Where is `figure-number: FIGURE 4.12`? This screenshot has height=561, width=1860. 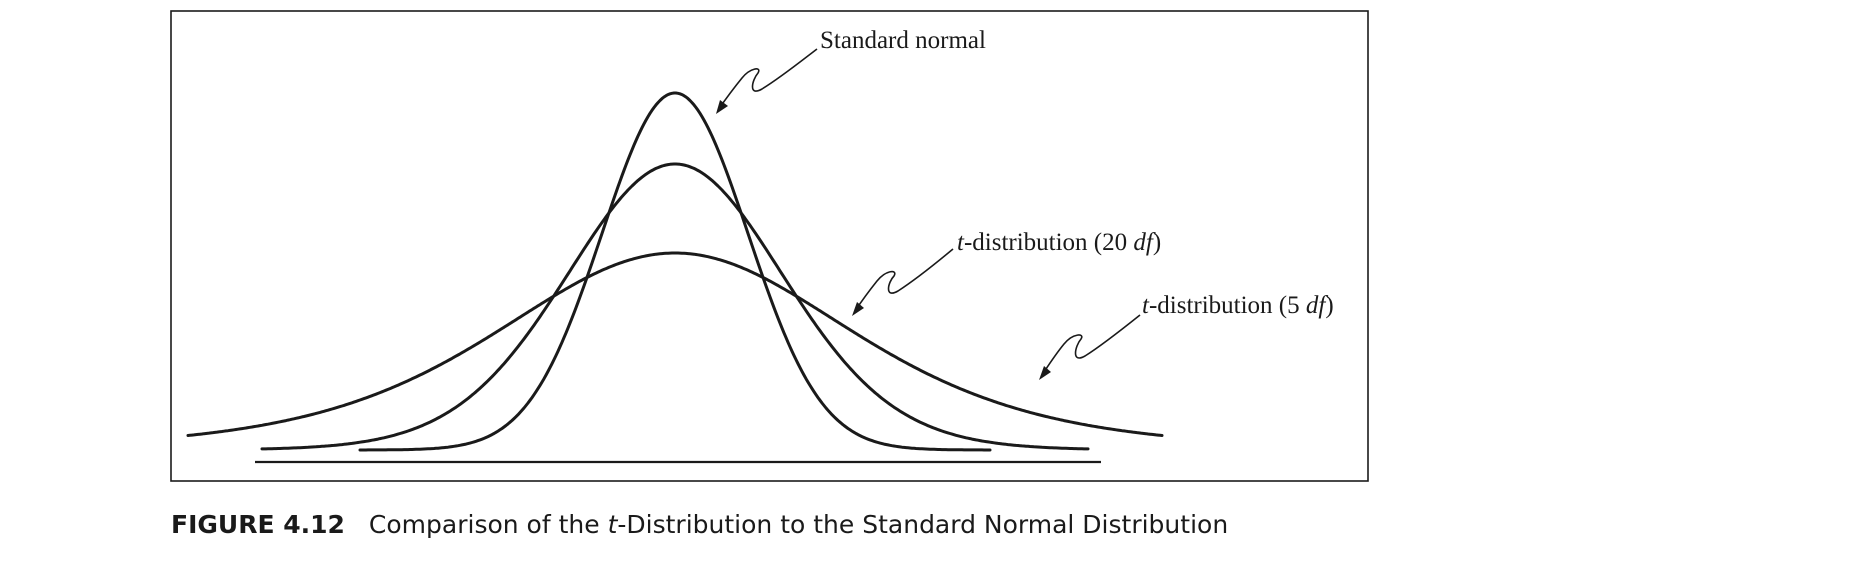 figure-number: FIGURE 4.12 is located at coordinates (258, 524).